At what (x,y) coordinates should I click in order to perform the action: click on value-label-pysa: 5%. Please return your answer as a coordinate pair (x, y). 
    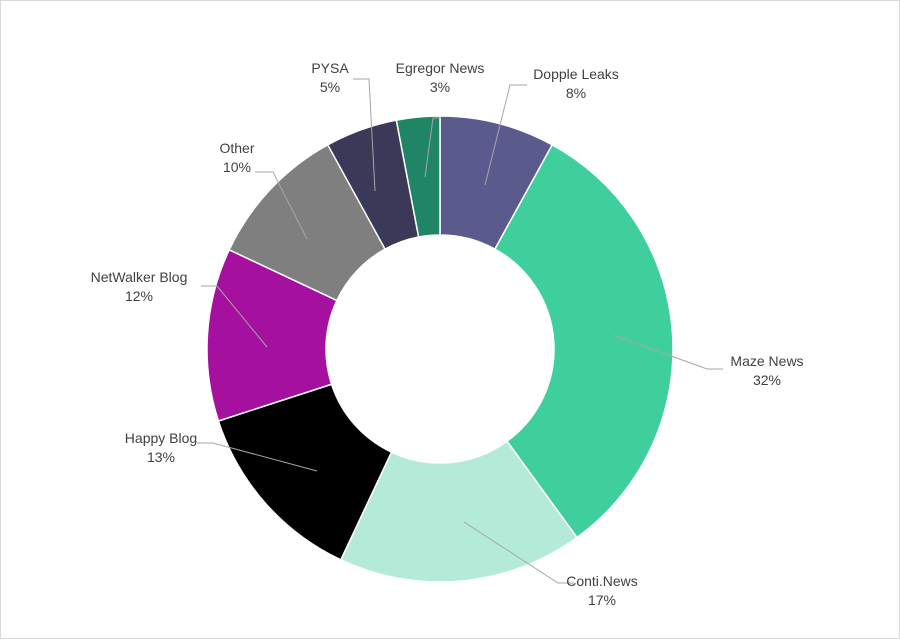
    Looking at the image, I should click on (330, 87).